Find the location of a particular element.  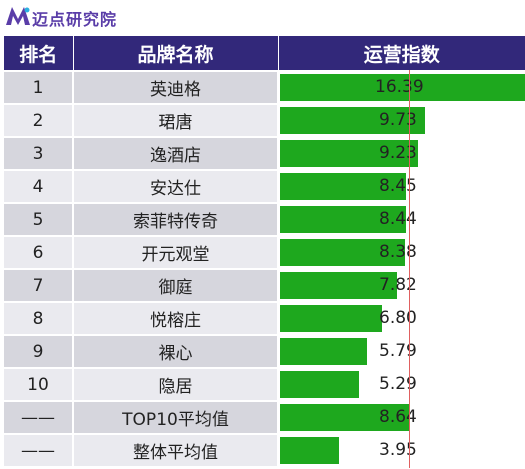

table-row: 5 索菲特传奇 8.44 is located at coordinates (264, 219).